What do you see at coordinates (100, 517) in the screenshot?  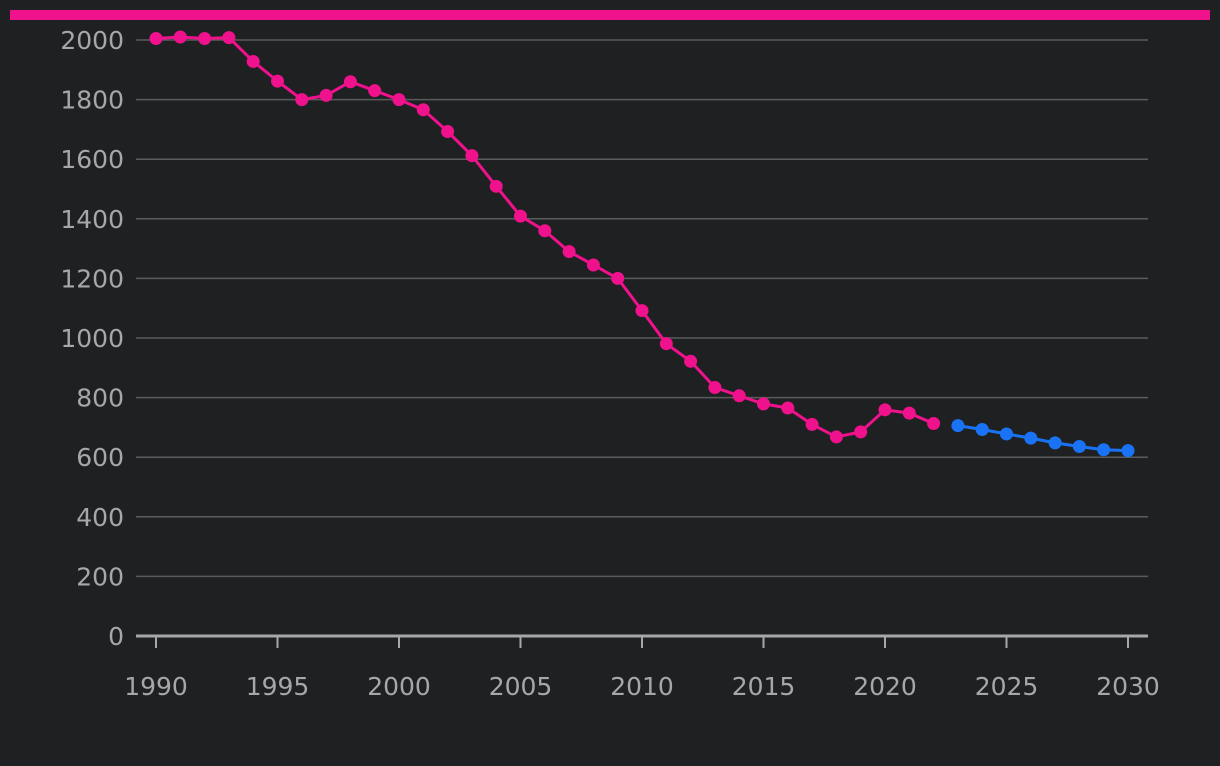 I see `y-tick-label: 400` at bounding box center [100, 517].